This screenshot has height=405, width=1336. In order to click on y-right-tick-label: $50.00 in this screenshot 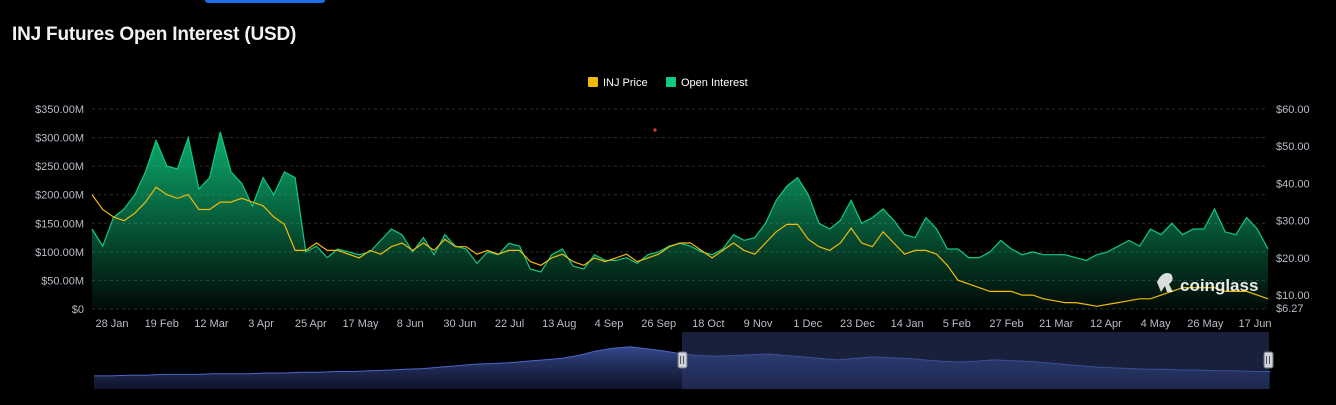, I will do `click(1293, 147)`.